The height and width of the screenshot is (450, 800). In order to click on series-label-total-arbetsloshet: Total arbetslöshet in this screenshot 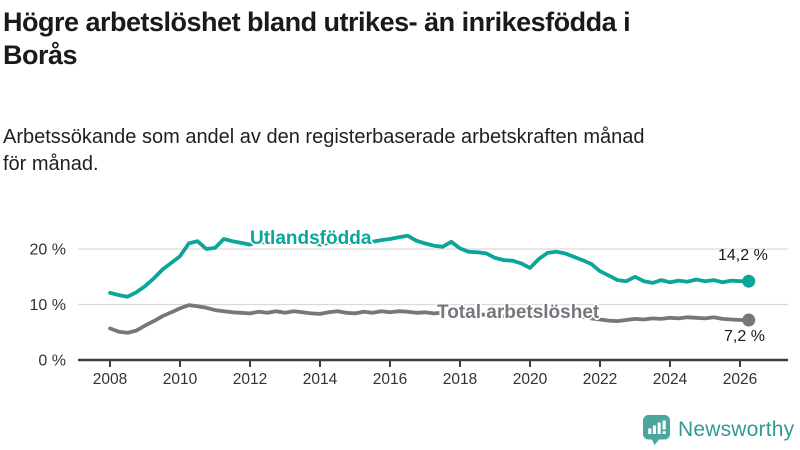, I will do `click(518, 312)`.